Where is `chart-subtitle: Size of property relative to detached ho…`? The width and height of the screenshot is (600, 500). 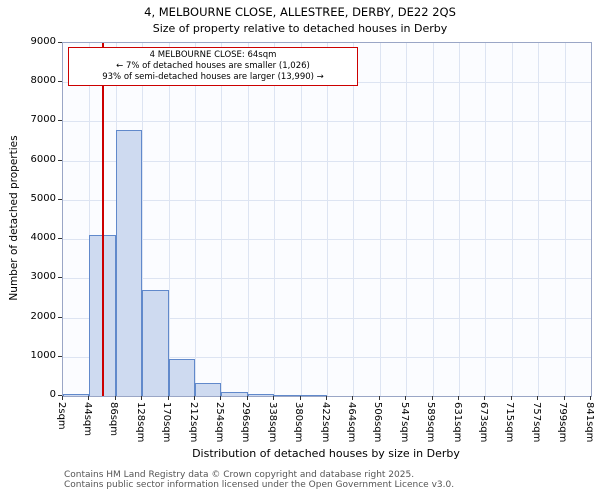
chart-subtitle: Size of property relative to detached ho… is located at coordinates (300, 28).